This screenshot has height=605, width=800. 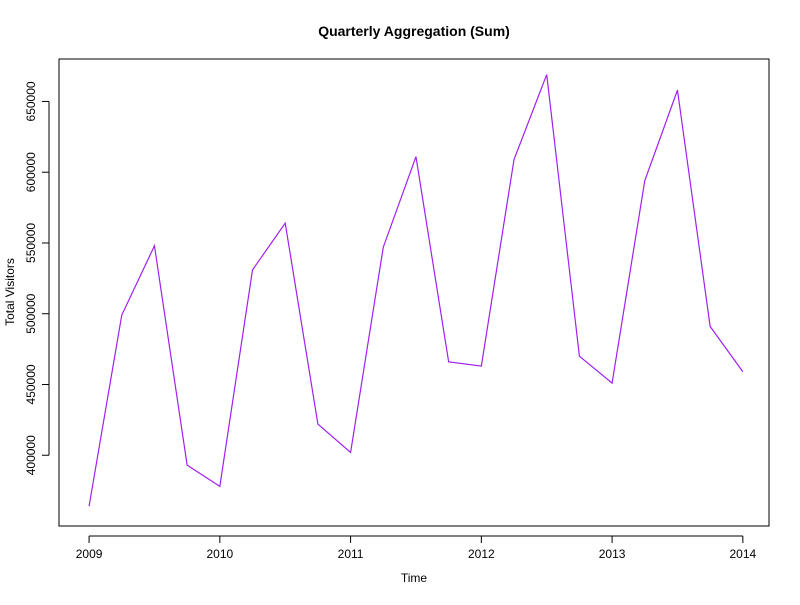 I want to click on x-tick-label: 2012, so click(x=481, y=554).